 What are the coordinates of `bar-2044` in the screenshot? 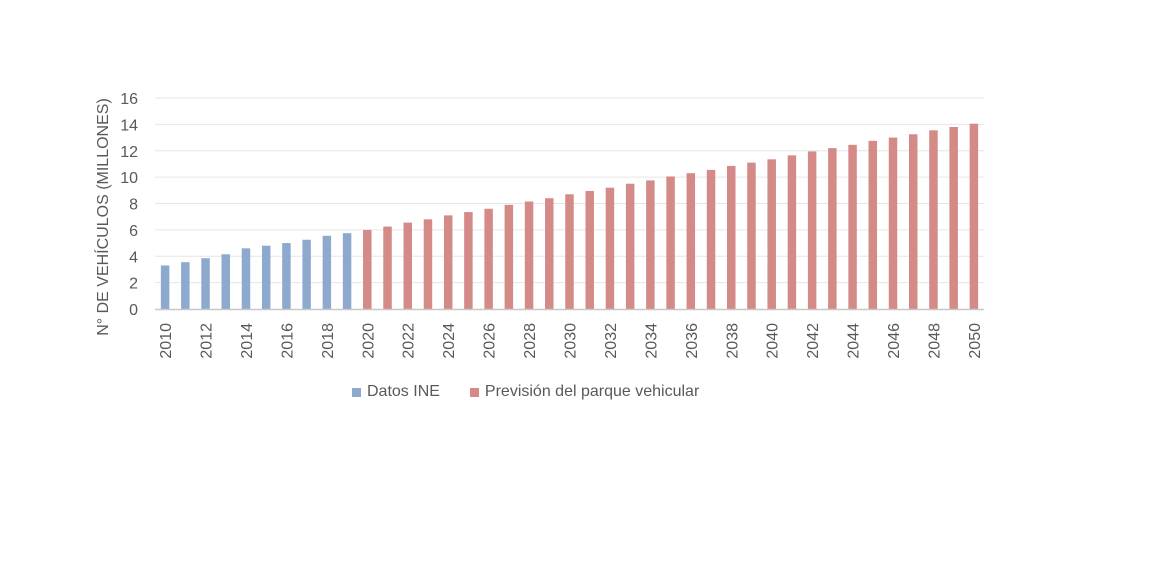 It's located at (852, 226).